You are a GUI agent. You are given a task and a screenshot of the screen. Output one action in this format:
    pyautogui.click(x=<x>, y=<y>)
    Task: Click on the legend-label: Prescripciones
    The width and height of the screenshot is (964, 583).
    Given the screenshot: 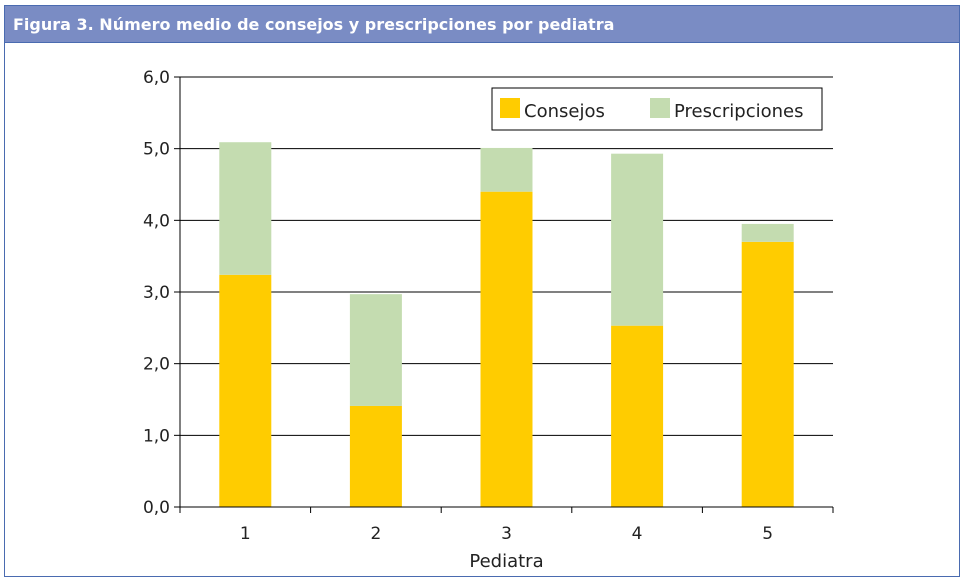 What is the action you would take?
    pyautogui.click(x=739, y=111)
    